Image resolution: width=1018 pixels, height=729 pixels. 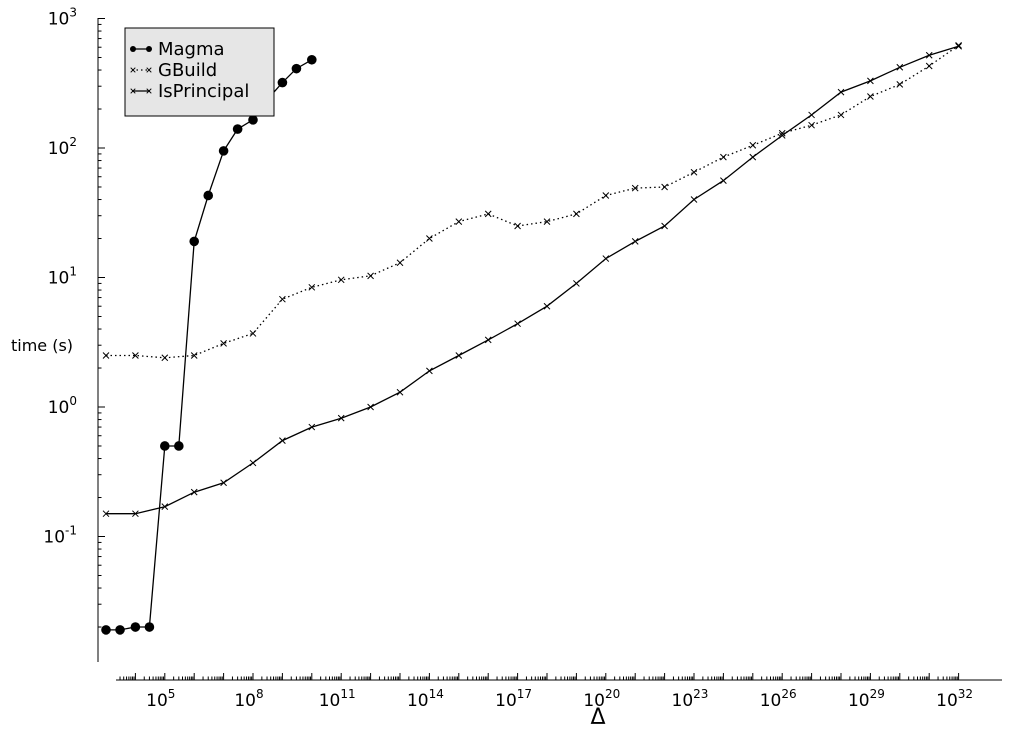 I want to click on y-tick-label: 10², so click(x=62, y=147).